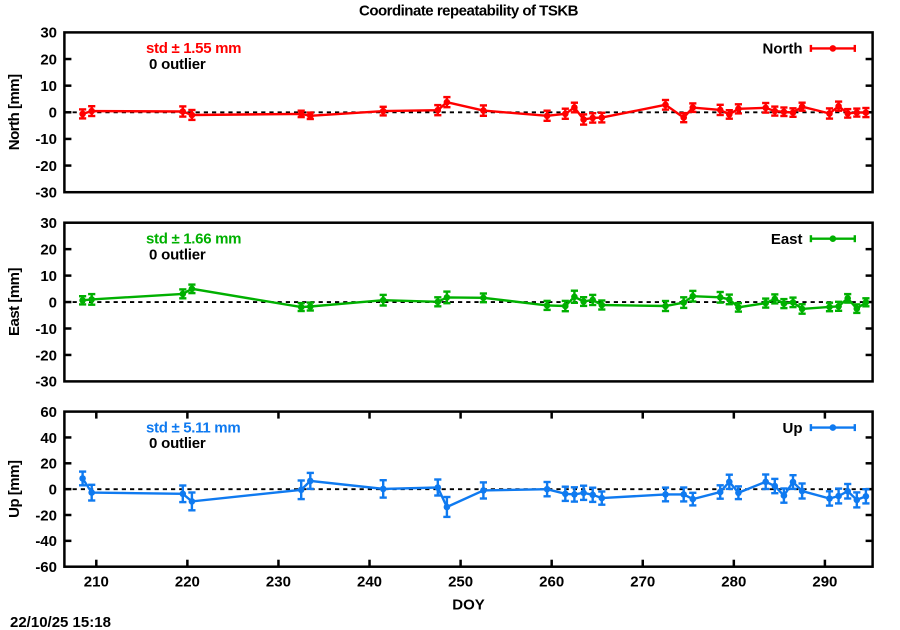  What do you see at coordinates (96, 581) in the screenshot?
I see `svg-text: 210` at bounding box center [96, 581].